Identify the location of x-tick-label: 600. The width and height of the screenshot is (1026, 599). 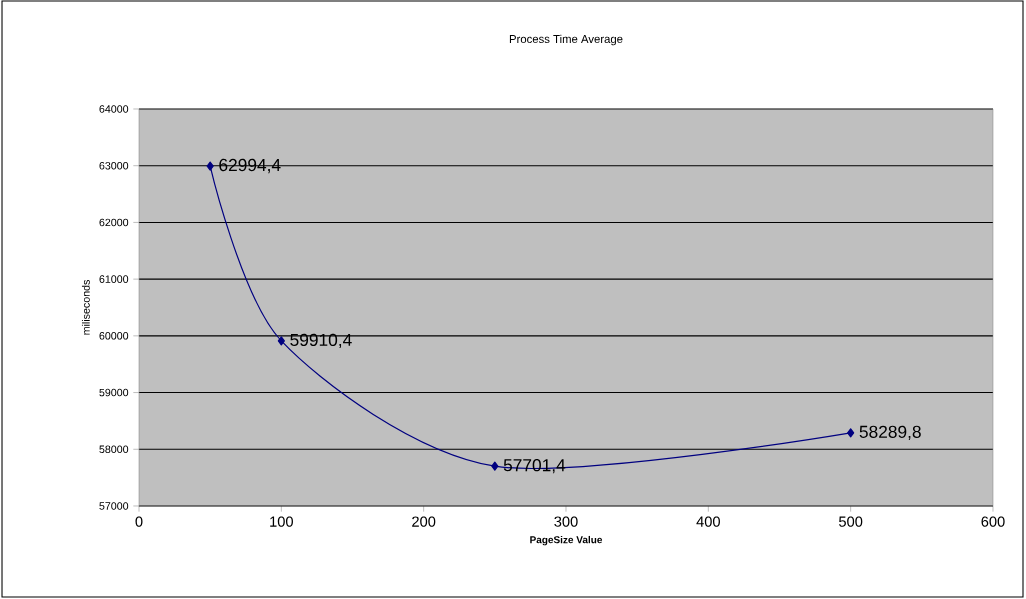
(993, 521).